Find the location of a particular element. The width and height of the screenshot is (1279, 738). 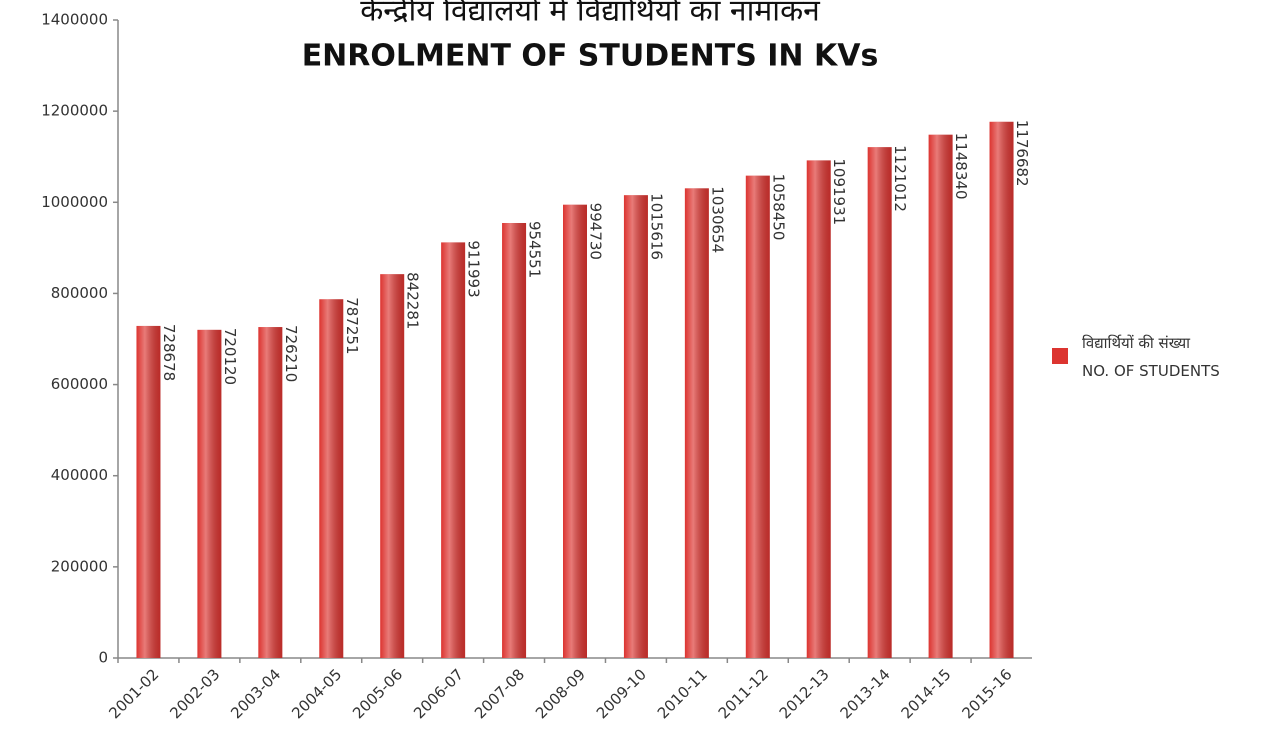

data-label: 842281 is located at coordinates (413, 300).